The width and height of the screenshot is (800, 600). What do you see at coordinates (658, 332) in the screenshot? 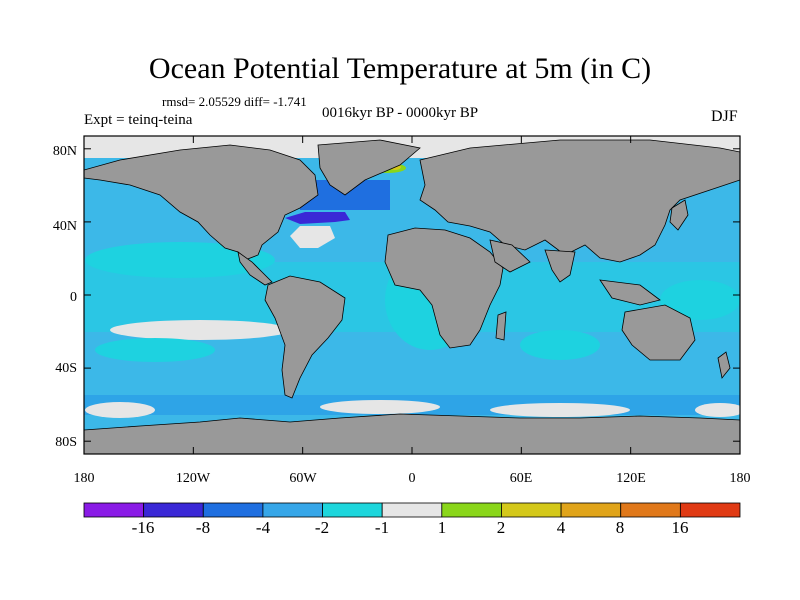
I see `australia-landmass` at bounding box center [658, 332].